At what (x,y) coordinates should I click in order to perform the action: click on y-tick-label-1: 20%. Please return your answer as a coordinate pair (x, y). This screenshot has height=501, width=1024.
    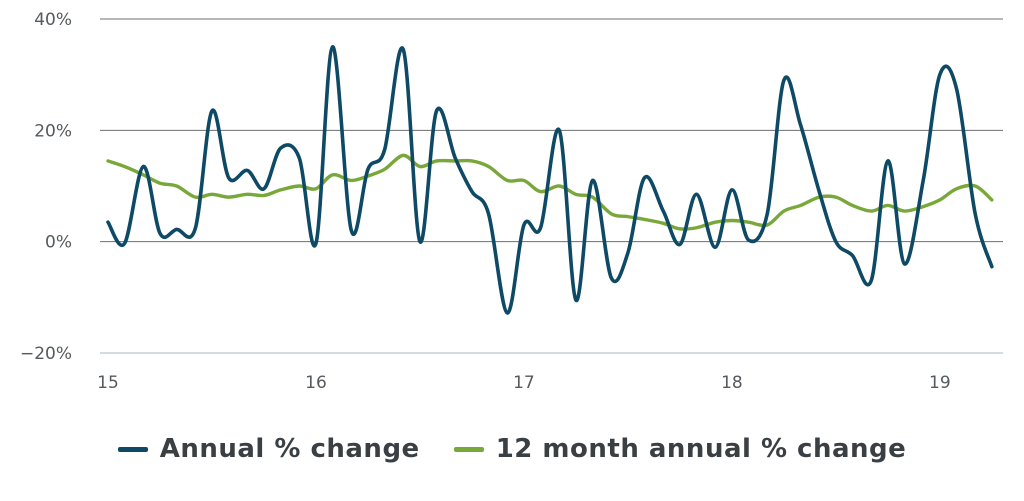
    Looking at the image, I should click on (53, 131).